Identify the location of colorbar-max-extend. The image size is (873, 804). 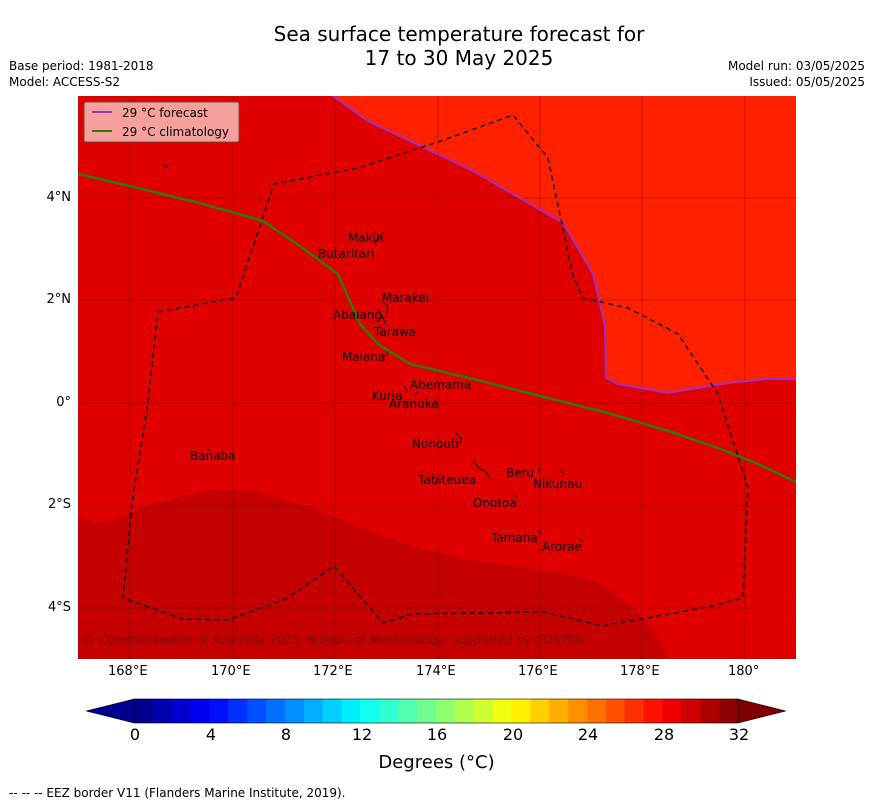
(762, 711).